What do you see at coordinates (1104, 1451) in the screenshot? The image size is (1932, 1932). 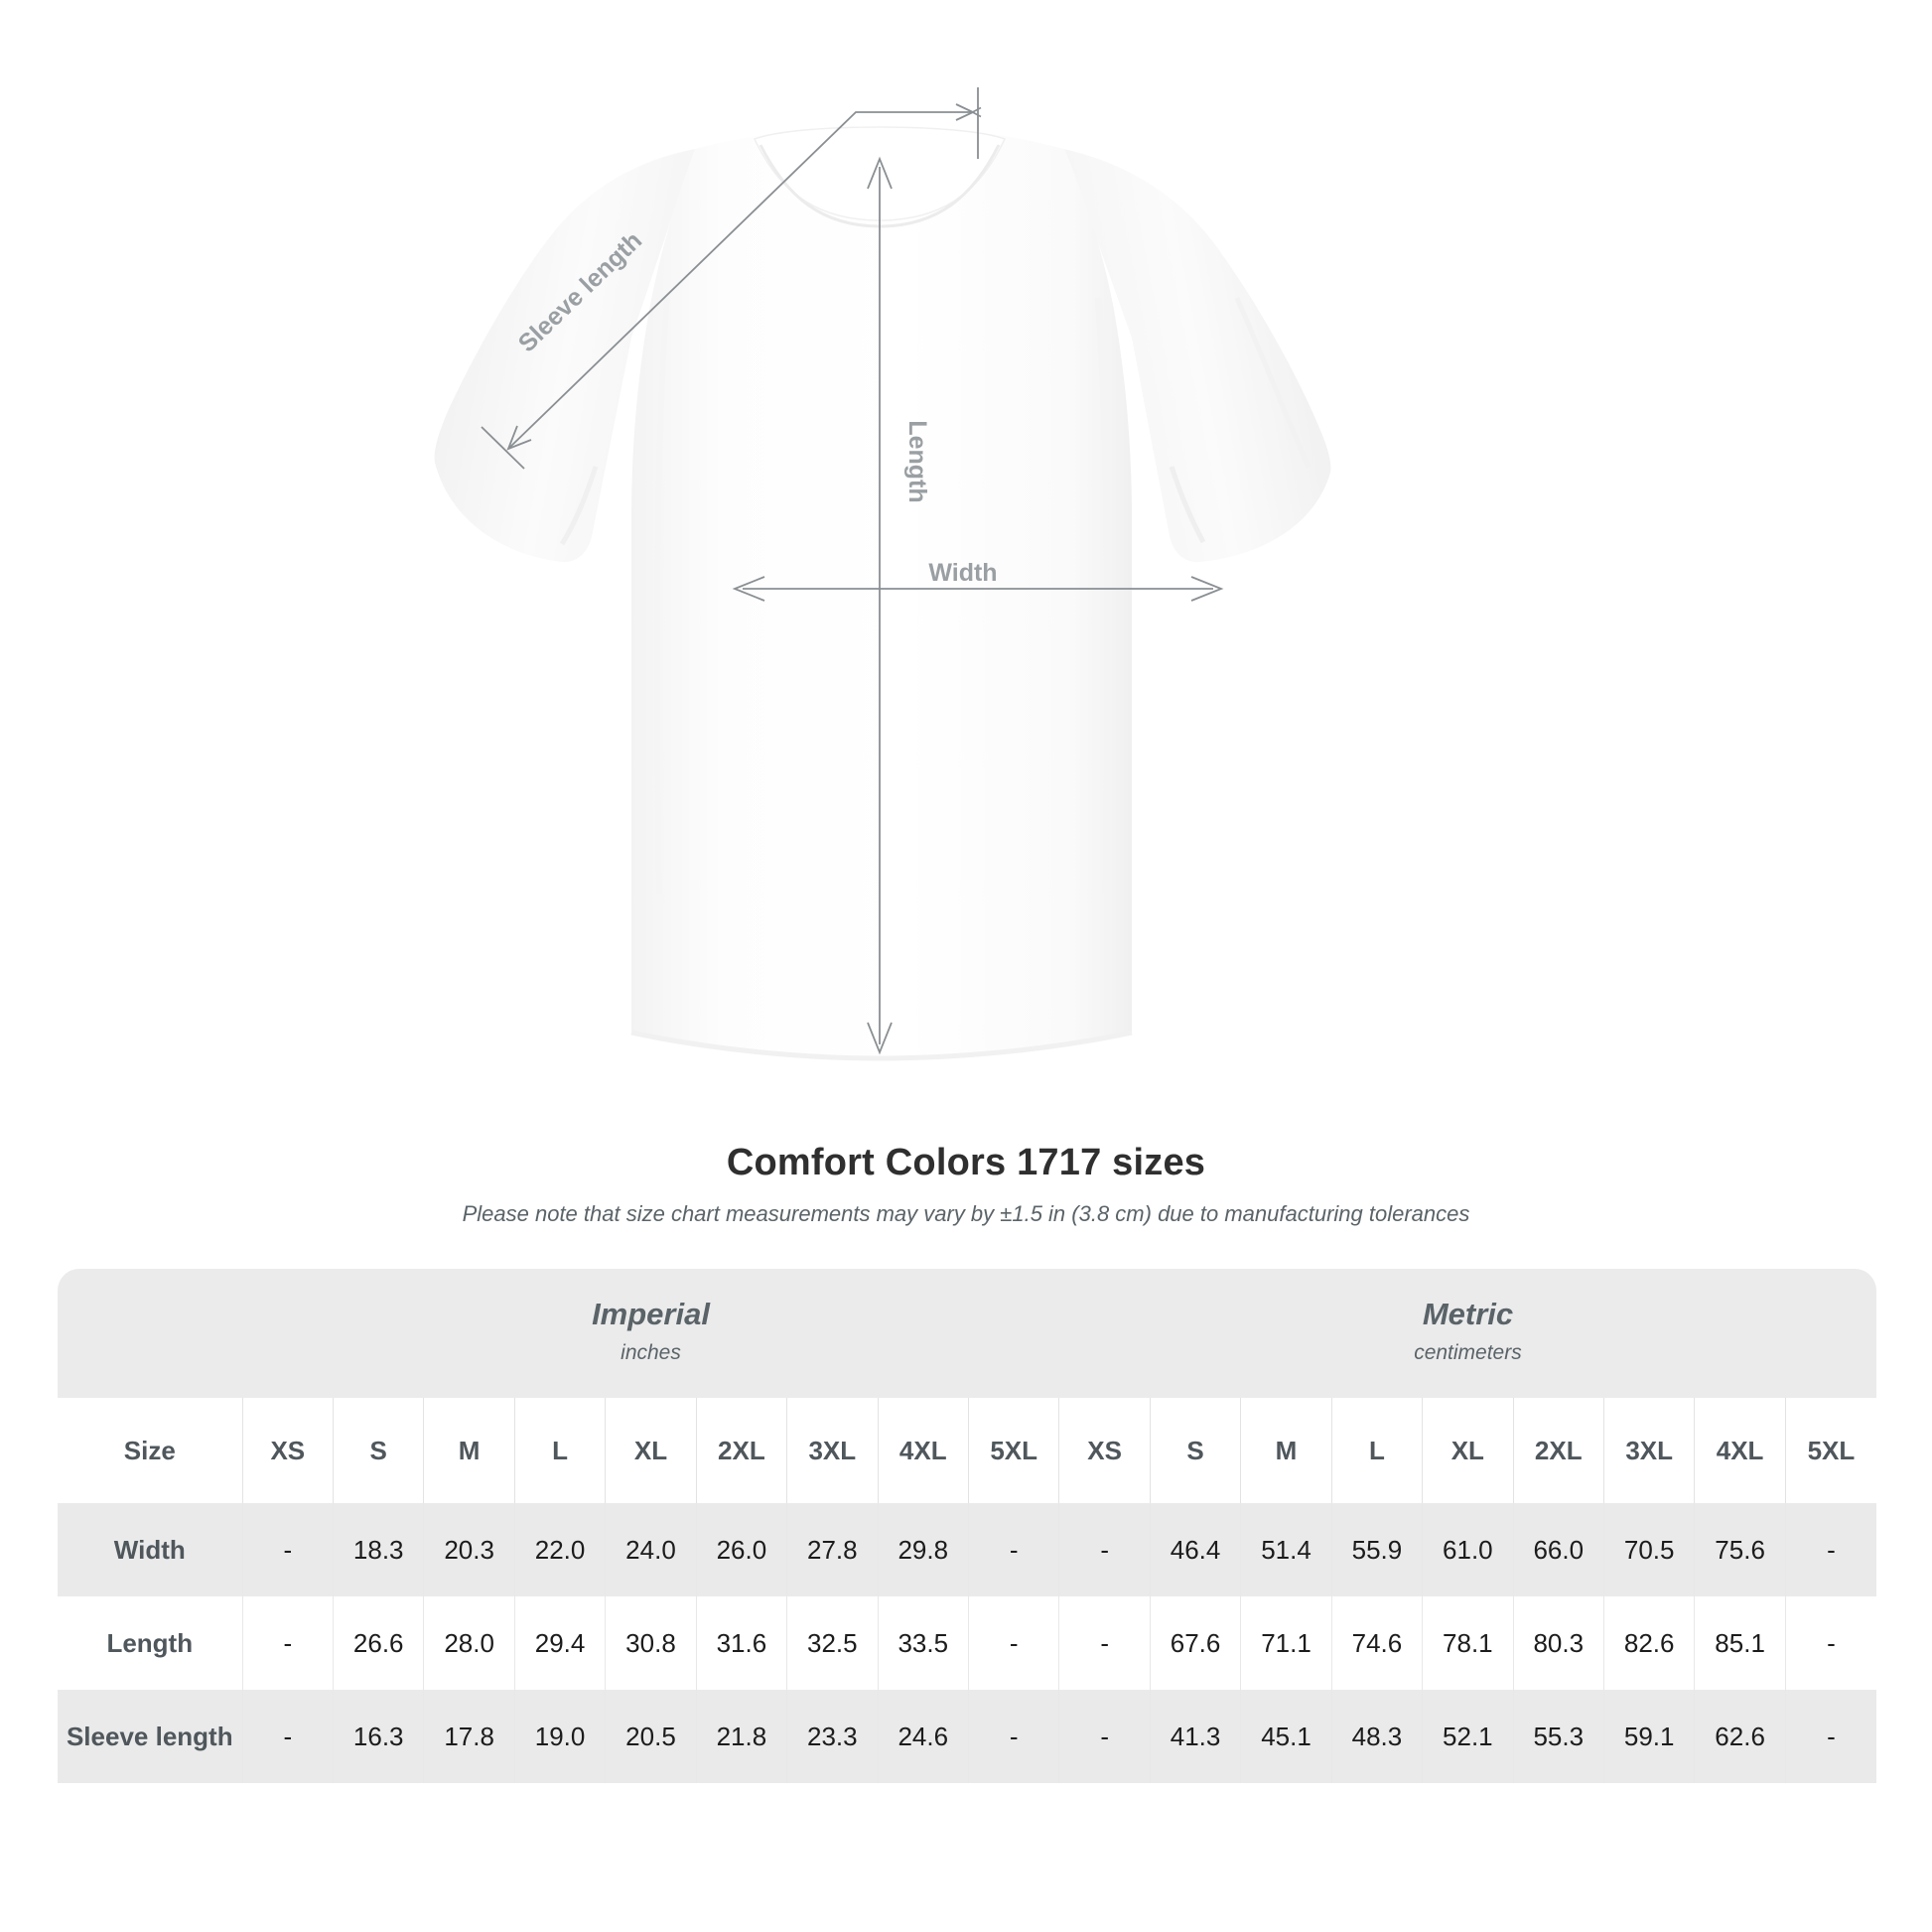 I see `header-size-metric-xs: XS` at bounding box center [1104, 1451].